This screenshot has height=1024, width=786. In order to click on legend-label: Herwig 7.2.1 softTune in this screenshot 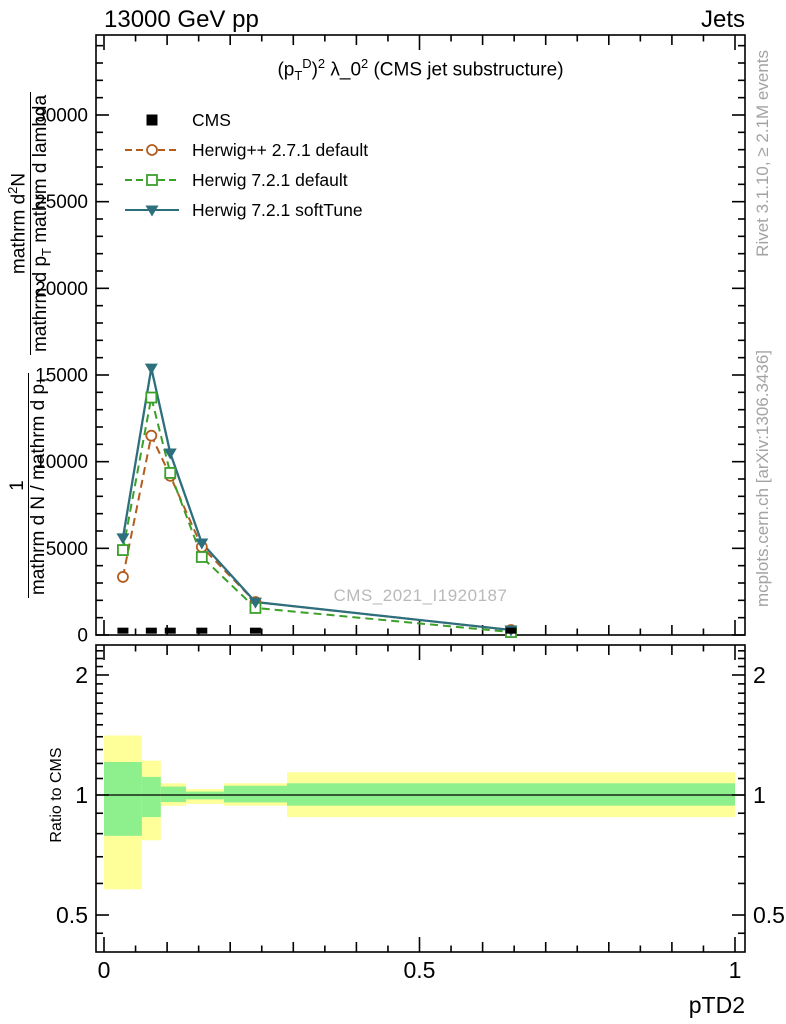, I will do `click(277, 209)`.